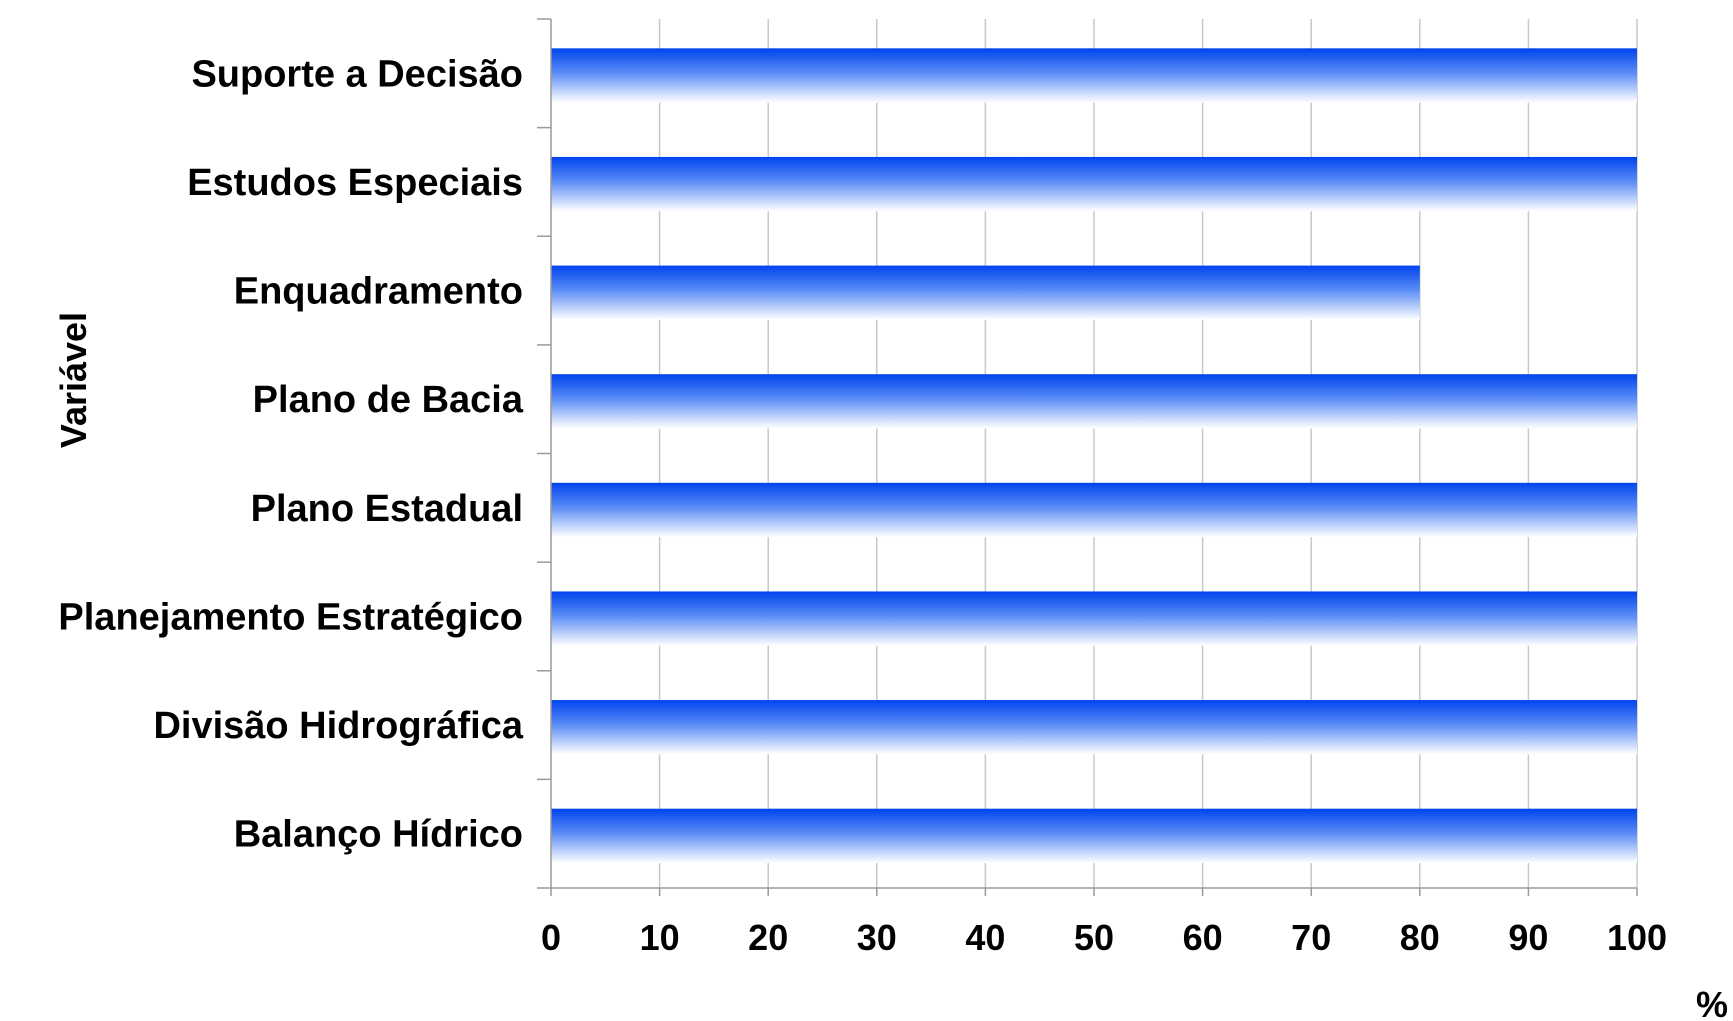 The image size is (1733, 1021). What do you see at coordinates (1637, 937) in the screenshot?
I see `x-tick-label: 100` at bounding box center [1637, 937].